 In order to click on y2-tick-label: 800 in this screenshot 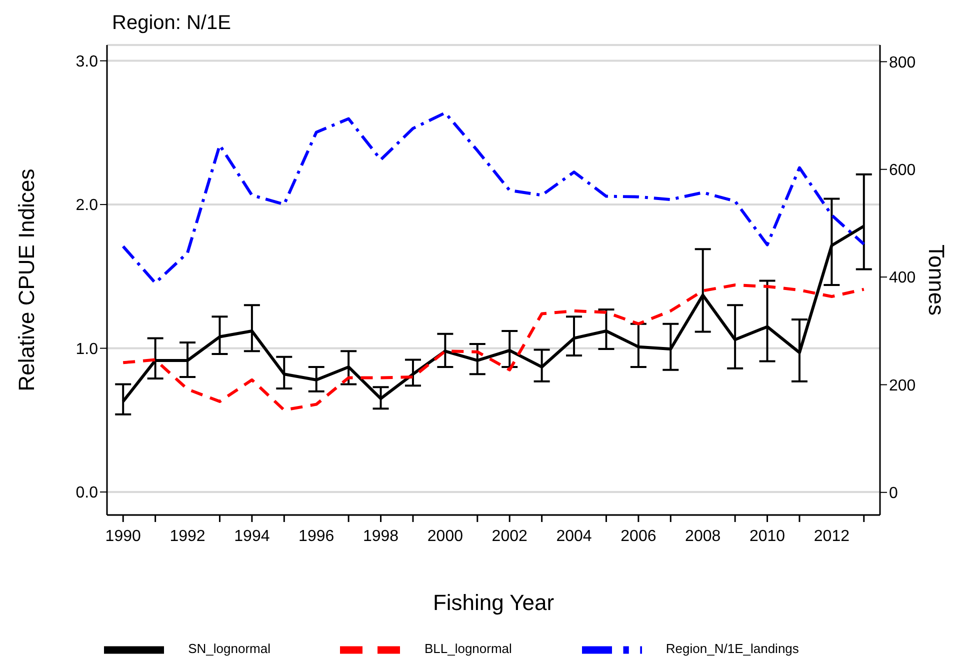, I will do `click(902, 63)`.